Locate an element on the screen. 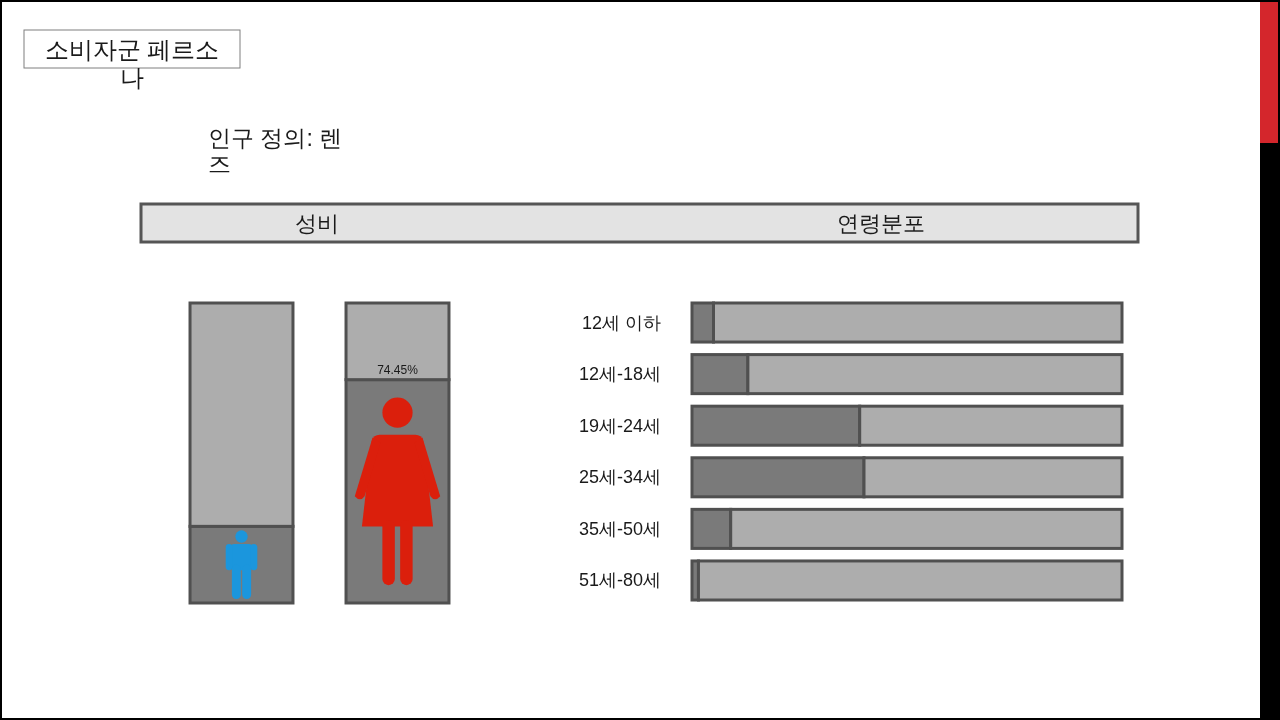  text: 소비자군 페르소나 is located at coordinates (132, 63).